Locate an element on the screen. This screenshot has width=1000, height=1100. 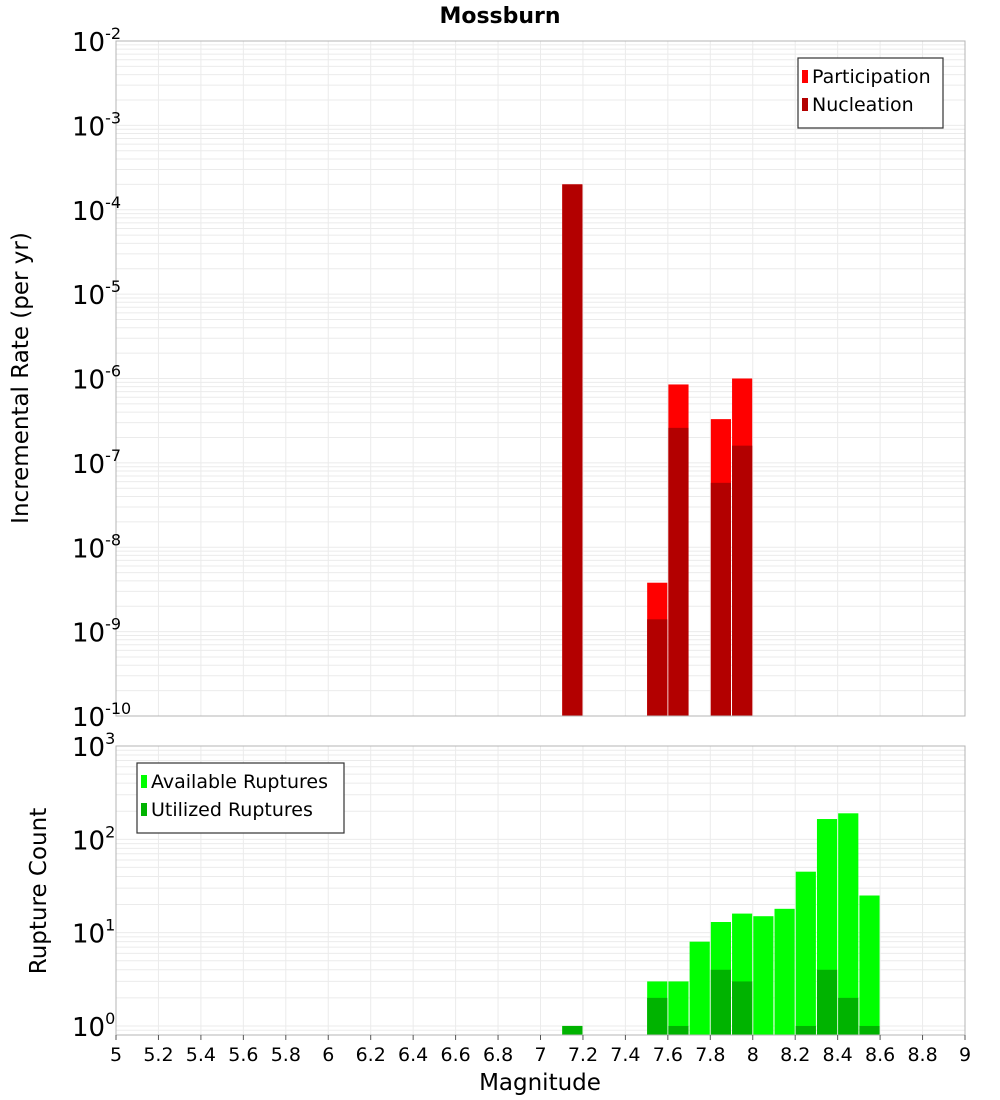
top-legend: Participation Nucleation is located at coordinates (870, 93).